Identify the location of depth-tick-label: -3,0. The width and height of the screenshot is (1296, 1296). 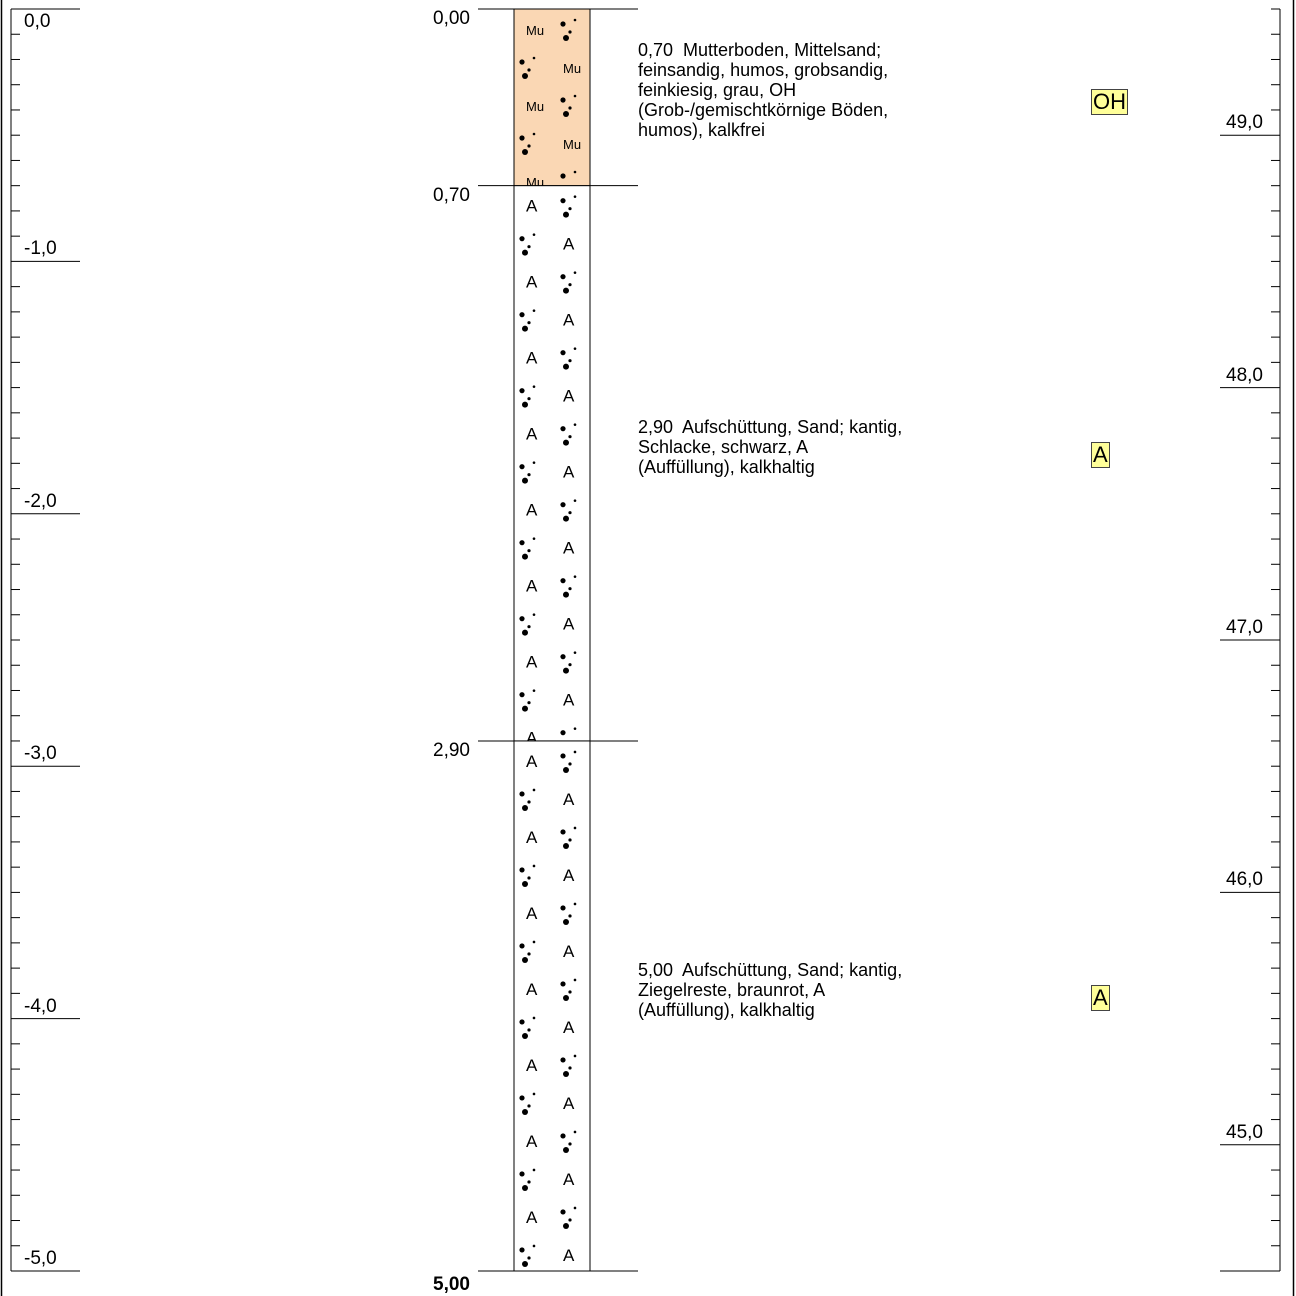
(40, 754).